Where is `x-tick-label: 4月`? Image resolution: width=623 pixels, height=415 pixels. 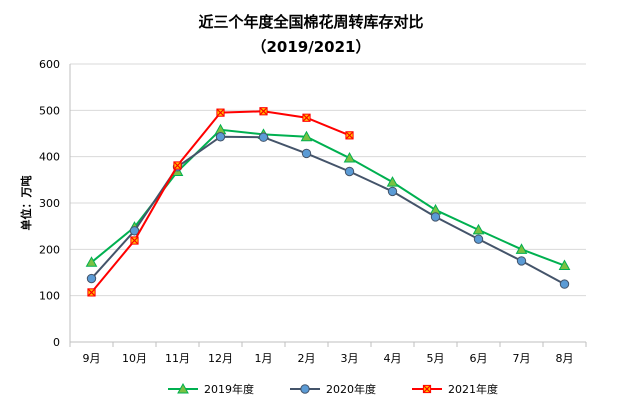 x-tick-label: 4月 is located at coordinates (393, 358).